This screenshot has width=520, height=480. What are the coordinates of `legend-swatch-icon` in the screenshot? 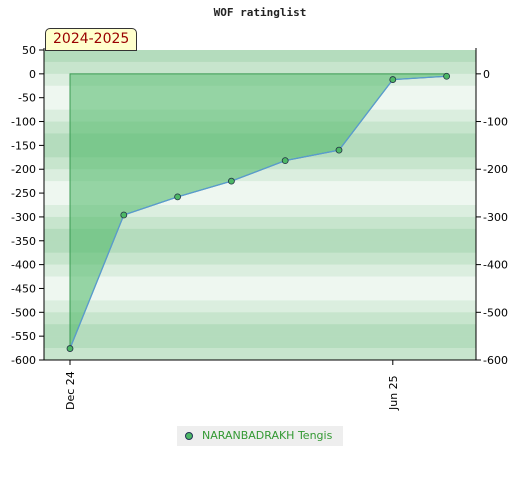 It's located at (189, 436).